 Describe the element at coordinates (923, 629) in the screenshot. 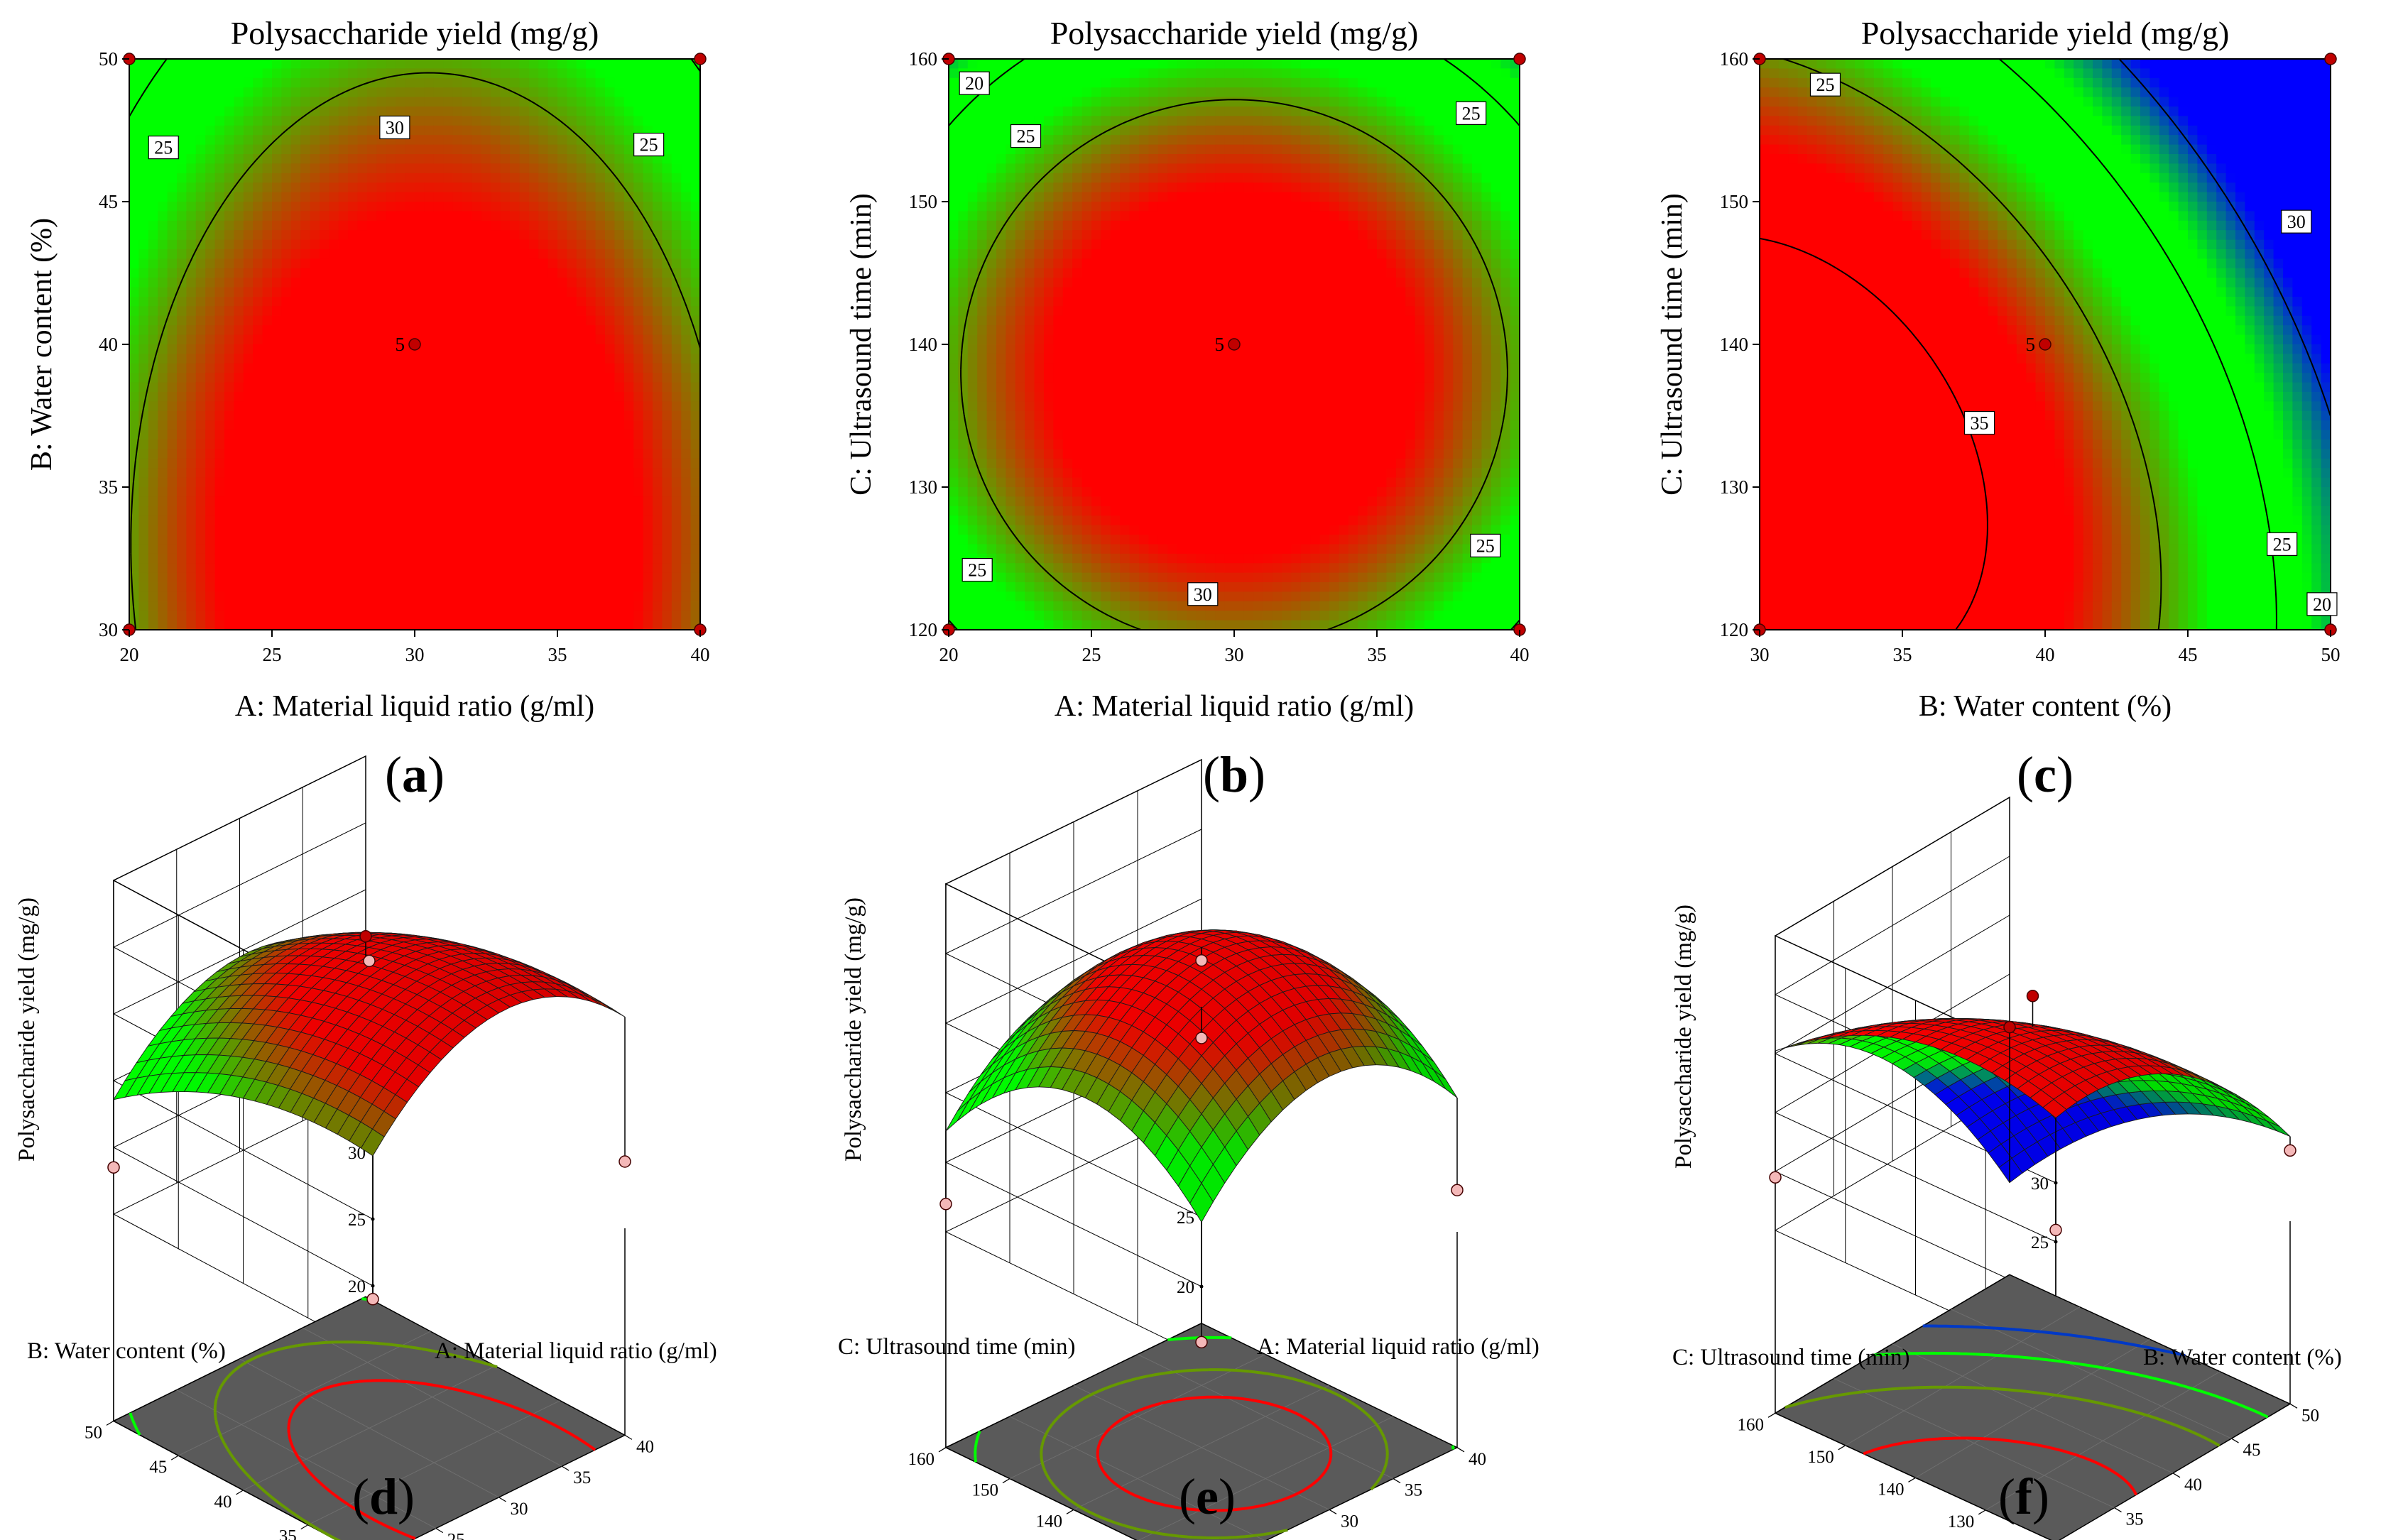

I see `y-tick-label: 120` at that location.